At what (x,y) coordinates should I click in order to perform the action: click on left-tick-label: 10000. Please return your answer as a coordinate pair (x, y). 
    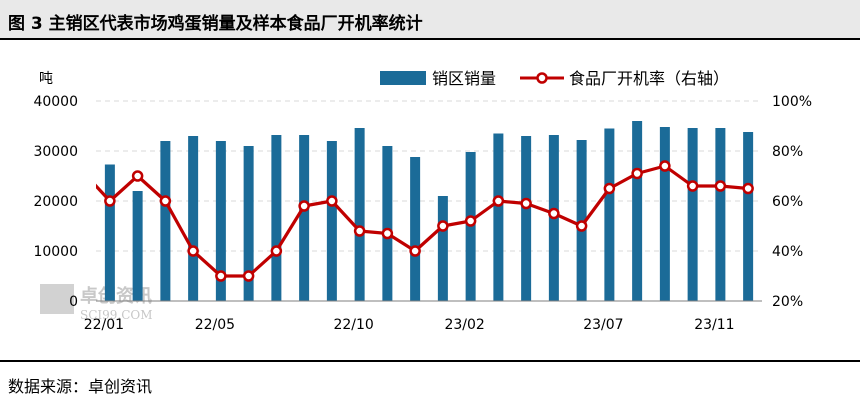
    Looking at the image, I should click on (55, 252).